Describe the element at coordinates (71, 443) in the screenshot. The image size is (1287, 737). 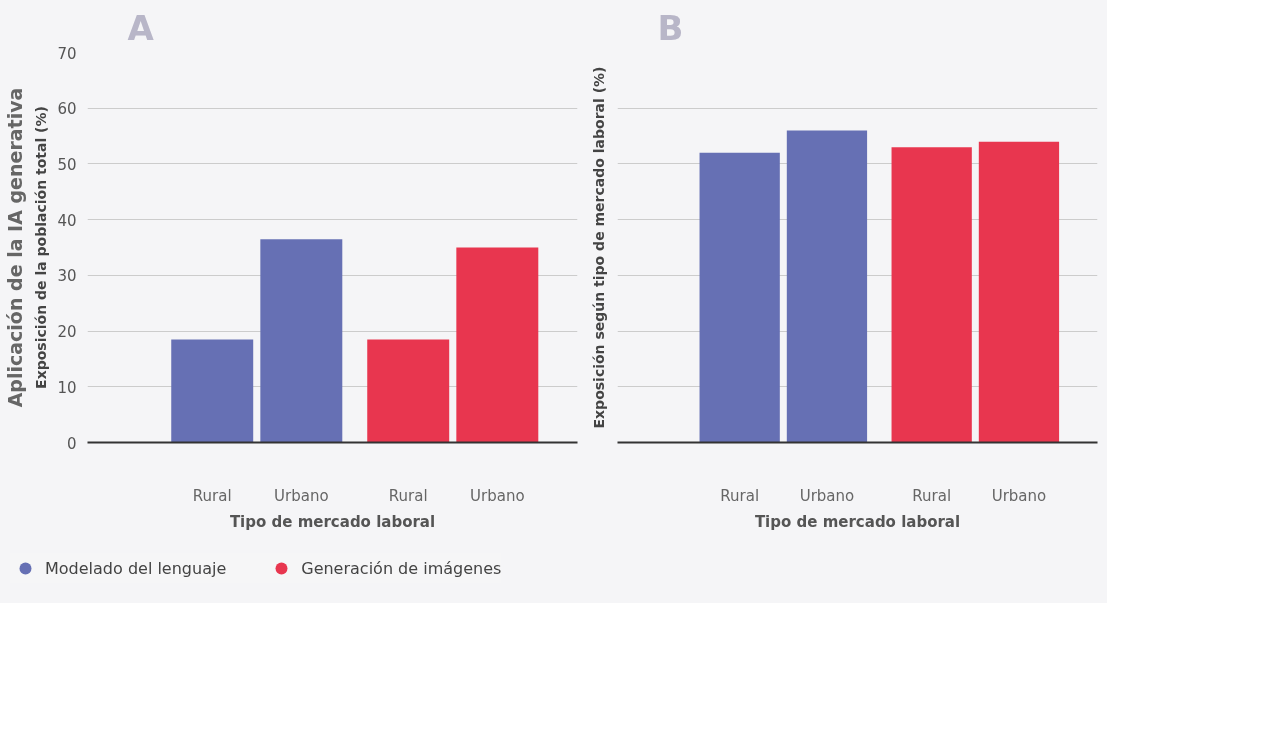
I see `y-tick-label: 0` at that location.